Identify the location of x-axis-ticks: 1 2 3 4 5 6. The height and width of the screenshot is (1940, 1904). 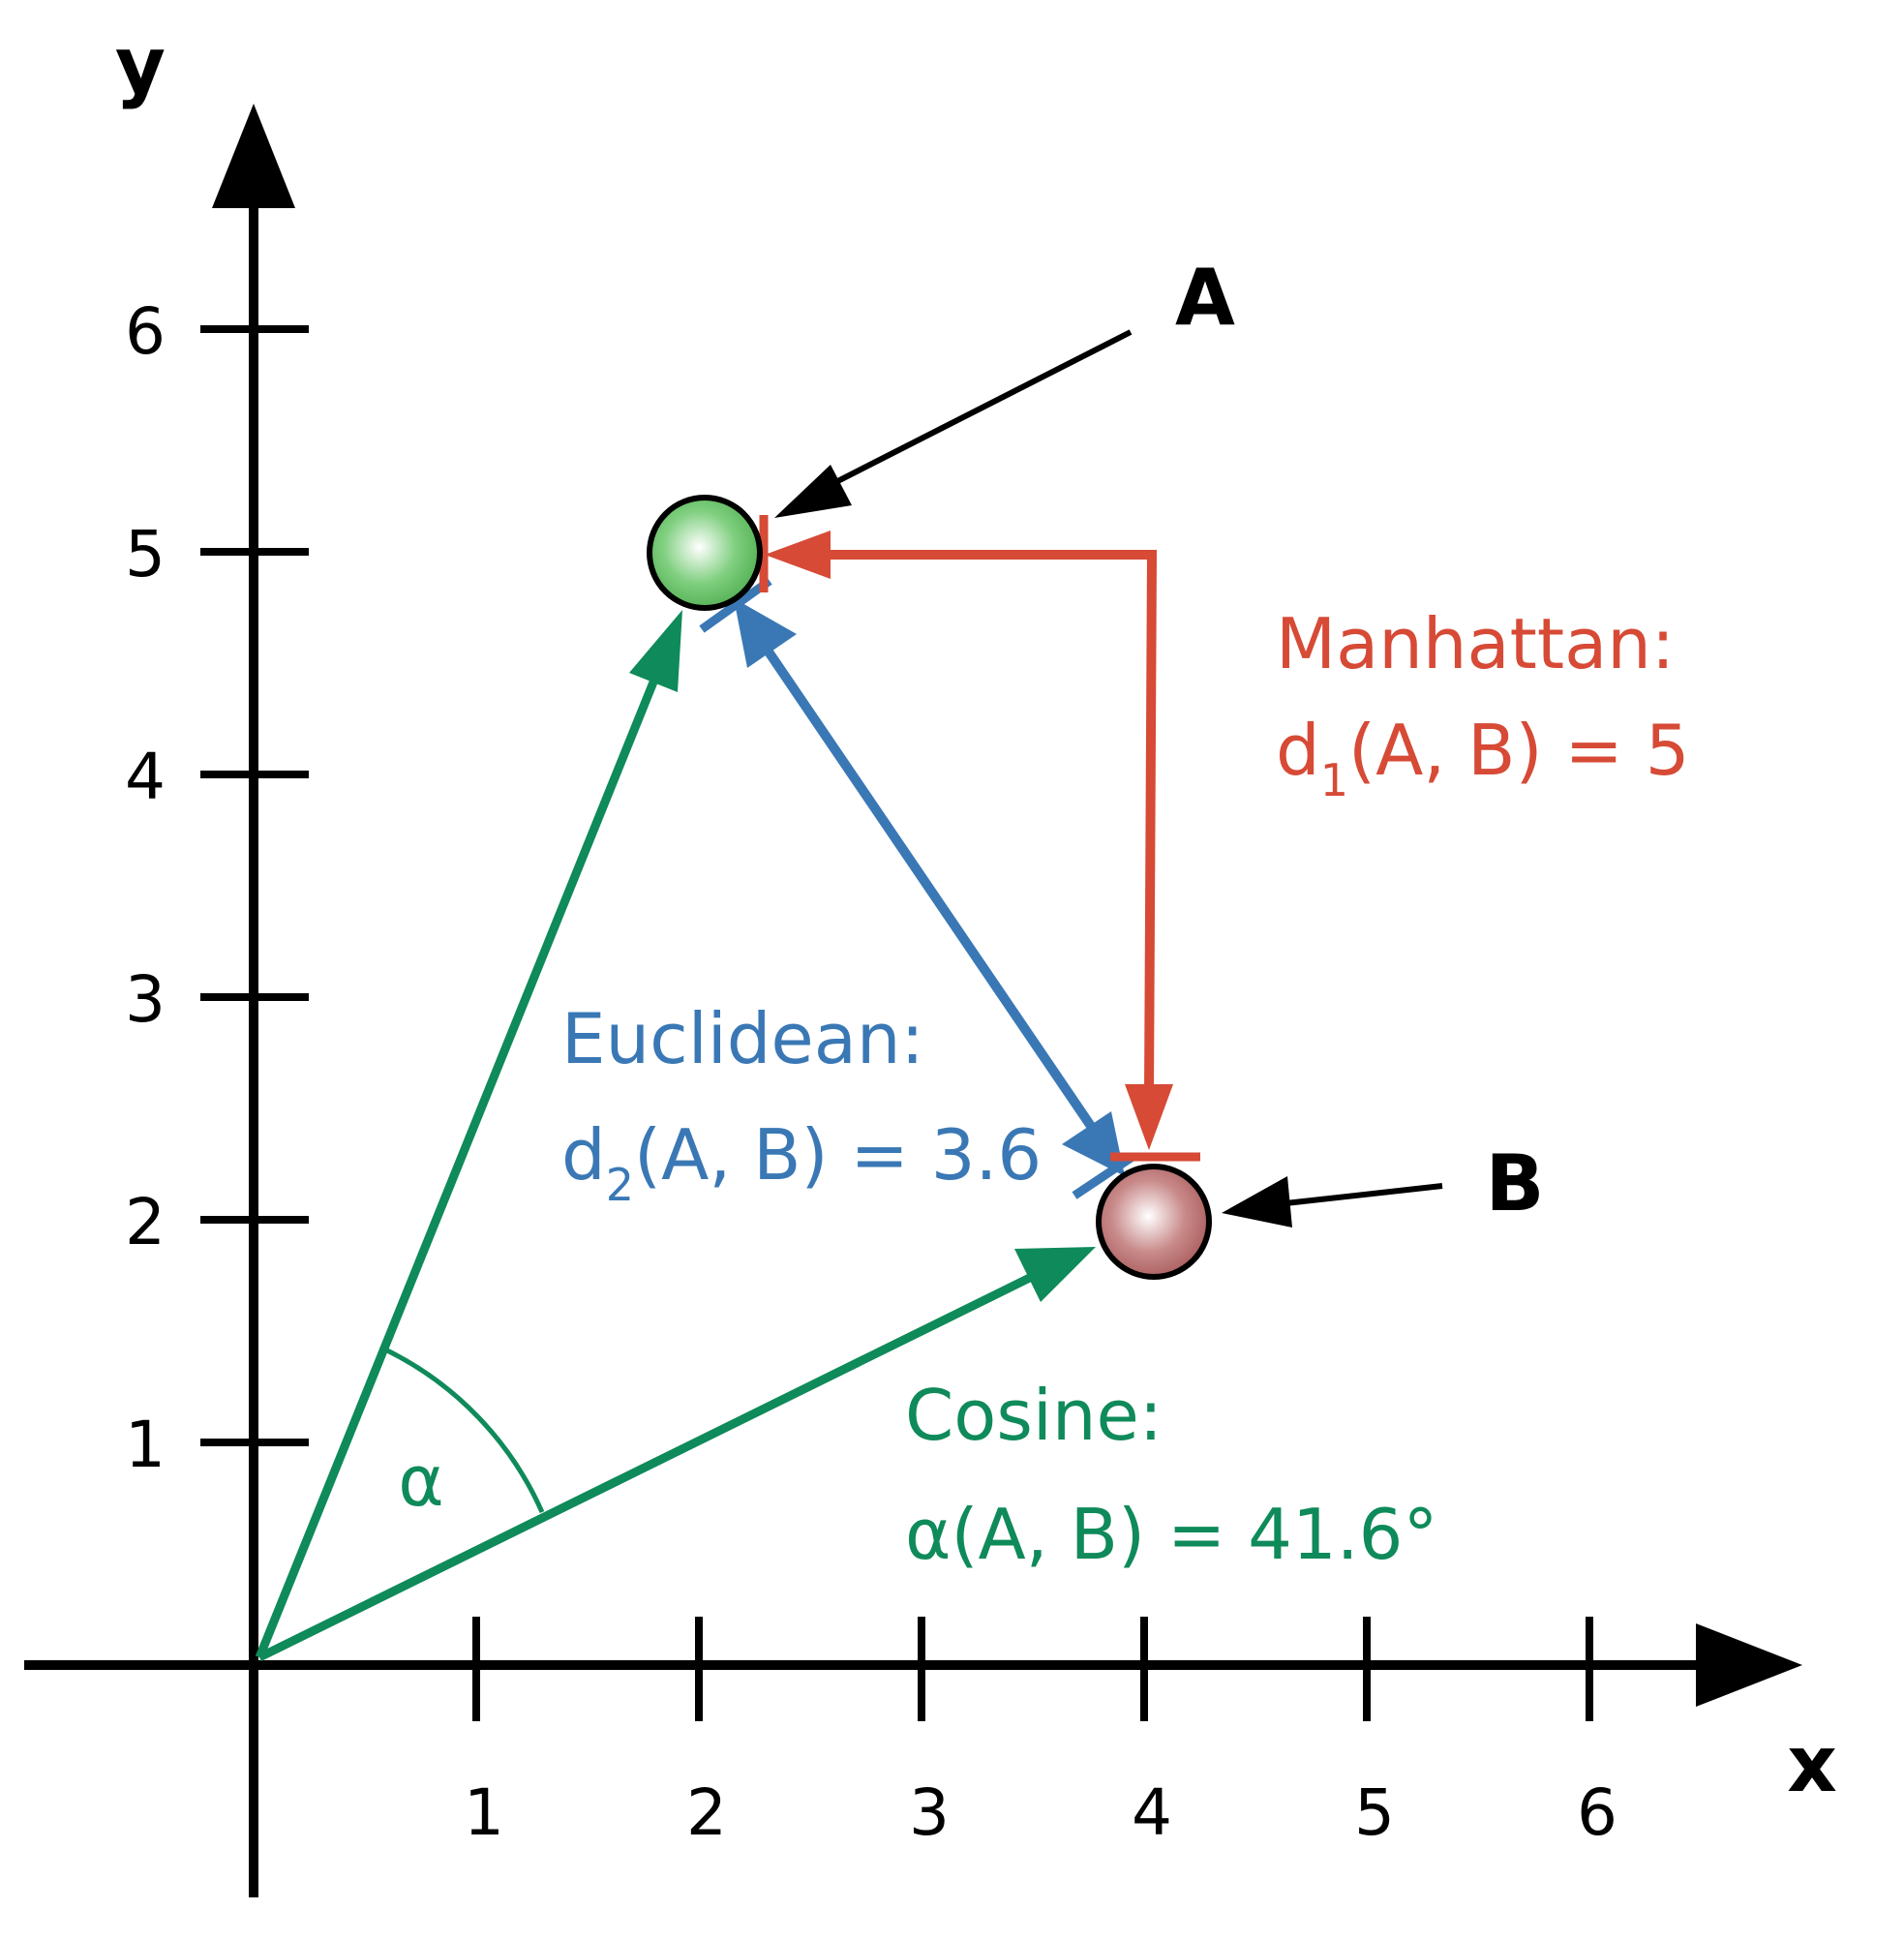
(1040, 1734).